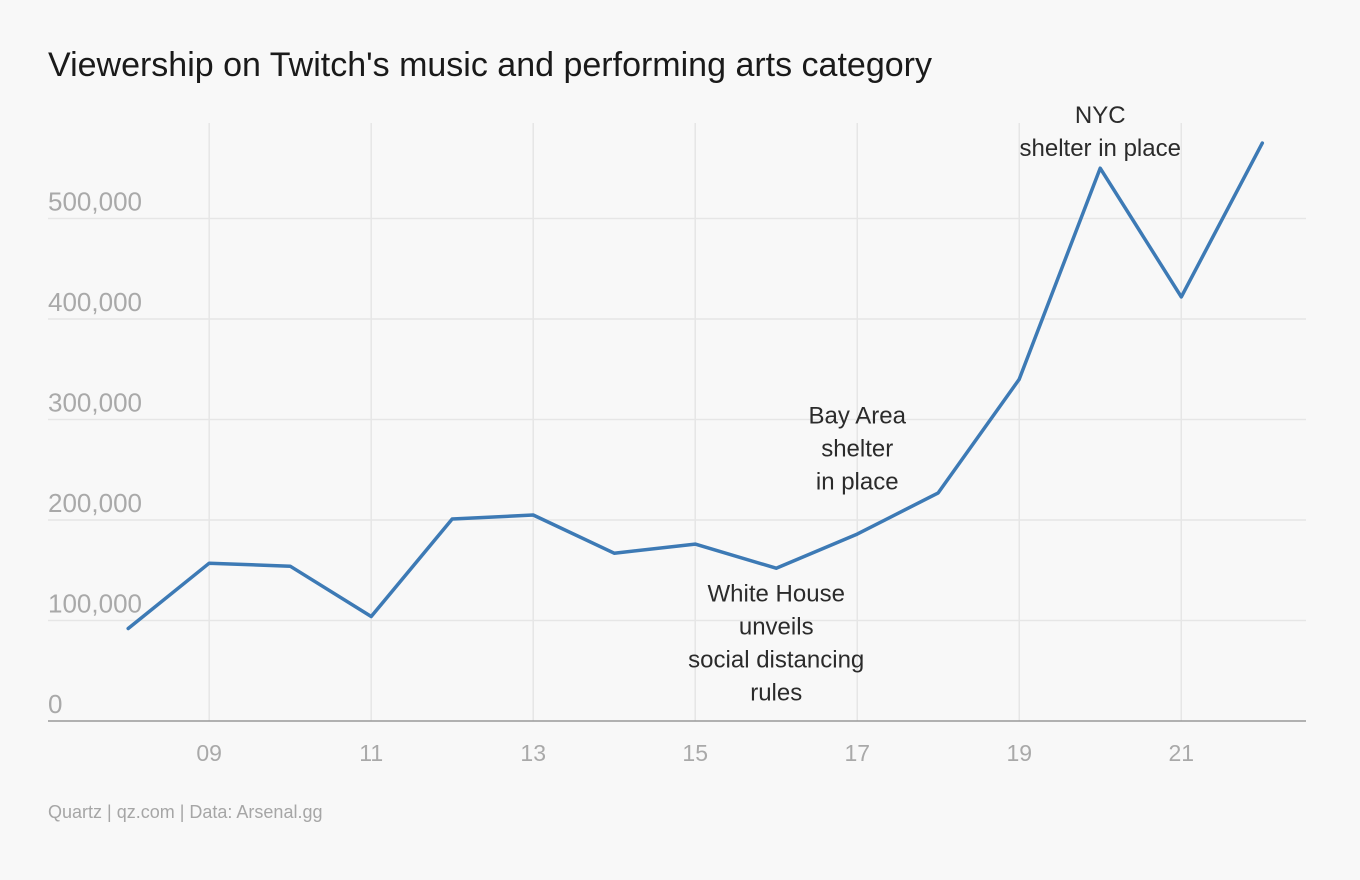 This screenshot has height=880, width=1360. I want to click on x-tick-label: 13, so click(533, 753).